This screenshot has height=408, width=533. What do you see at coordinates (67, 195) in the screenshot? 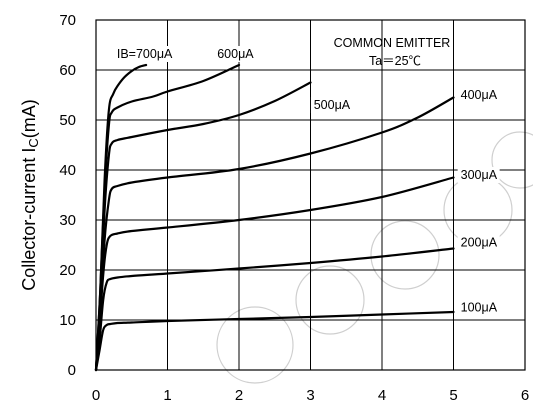
I see `y-tick-labels: 0 10 20 30 40 50 60 70` at bounding box center [67, 195].